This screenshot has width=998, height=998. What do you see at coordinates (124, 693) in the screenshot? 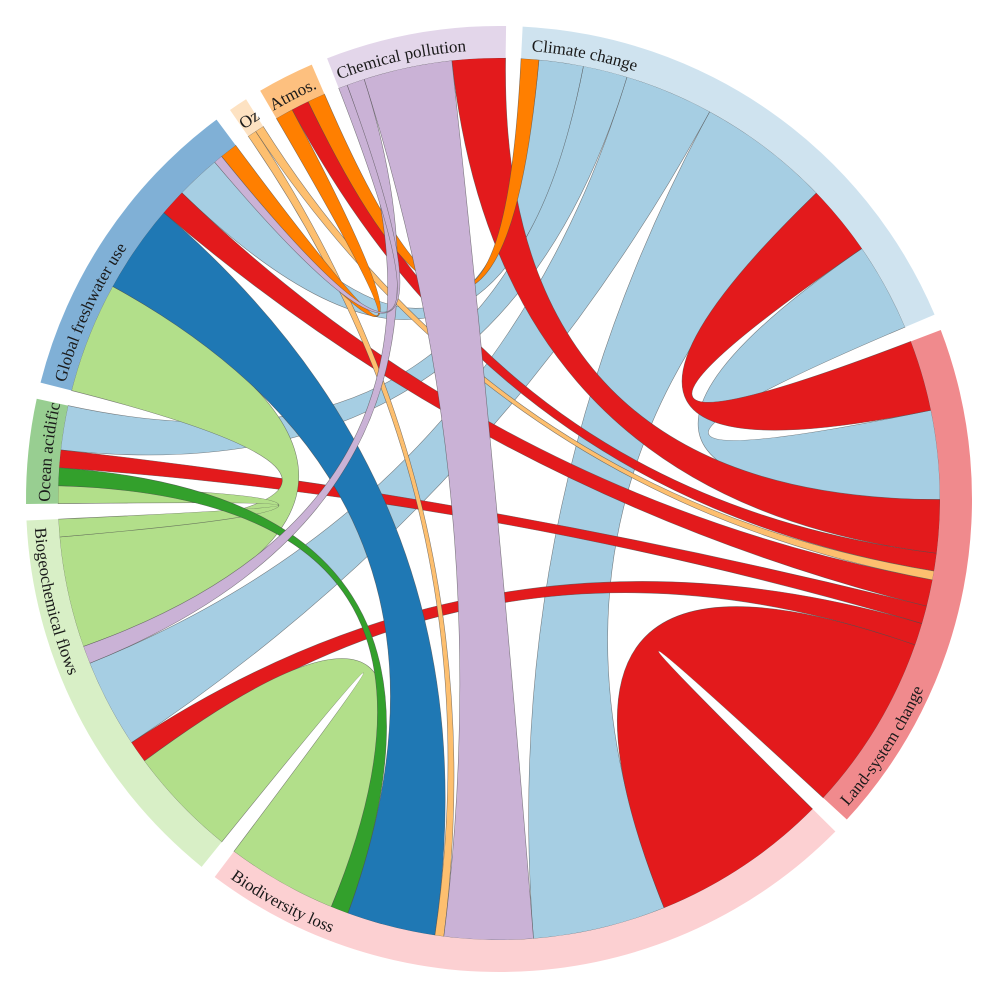
I see `arc-biogeo` at bounding box center [124, 693].